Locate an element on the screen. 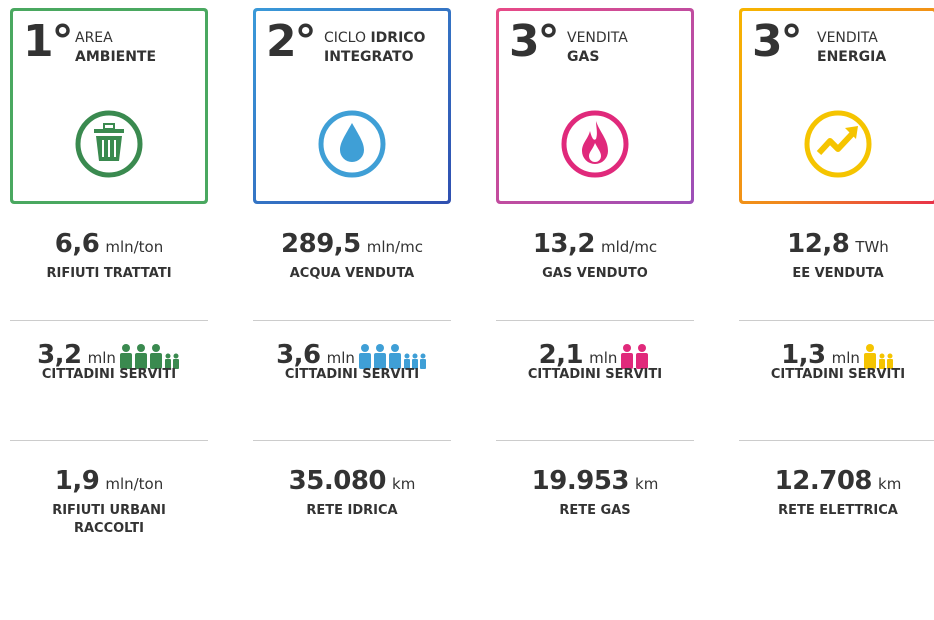 Image resolution: width=934 pixels, height=620 pixels. stat: 35.080 km RETE IDRICA is located at coordinates (352, 493).